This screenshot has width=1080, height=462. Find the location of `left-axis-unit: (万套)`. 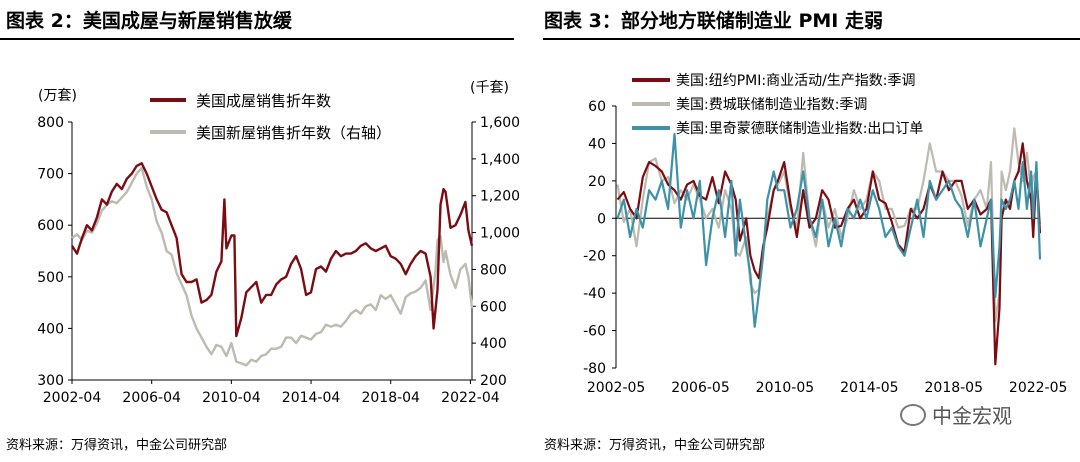

left-axis-unit: (万套) is located at coordinates (57, 96).